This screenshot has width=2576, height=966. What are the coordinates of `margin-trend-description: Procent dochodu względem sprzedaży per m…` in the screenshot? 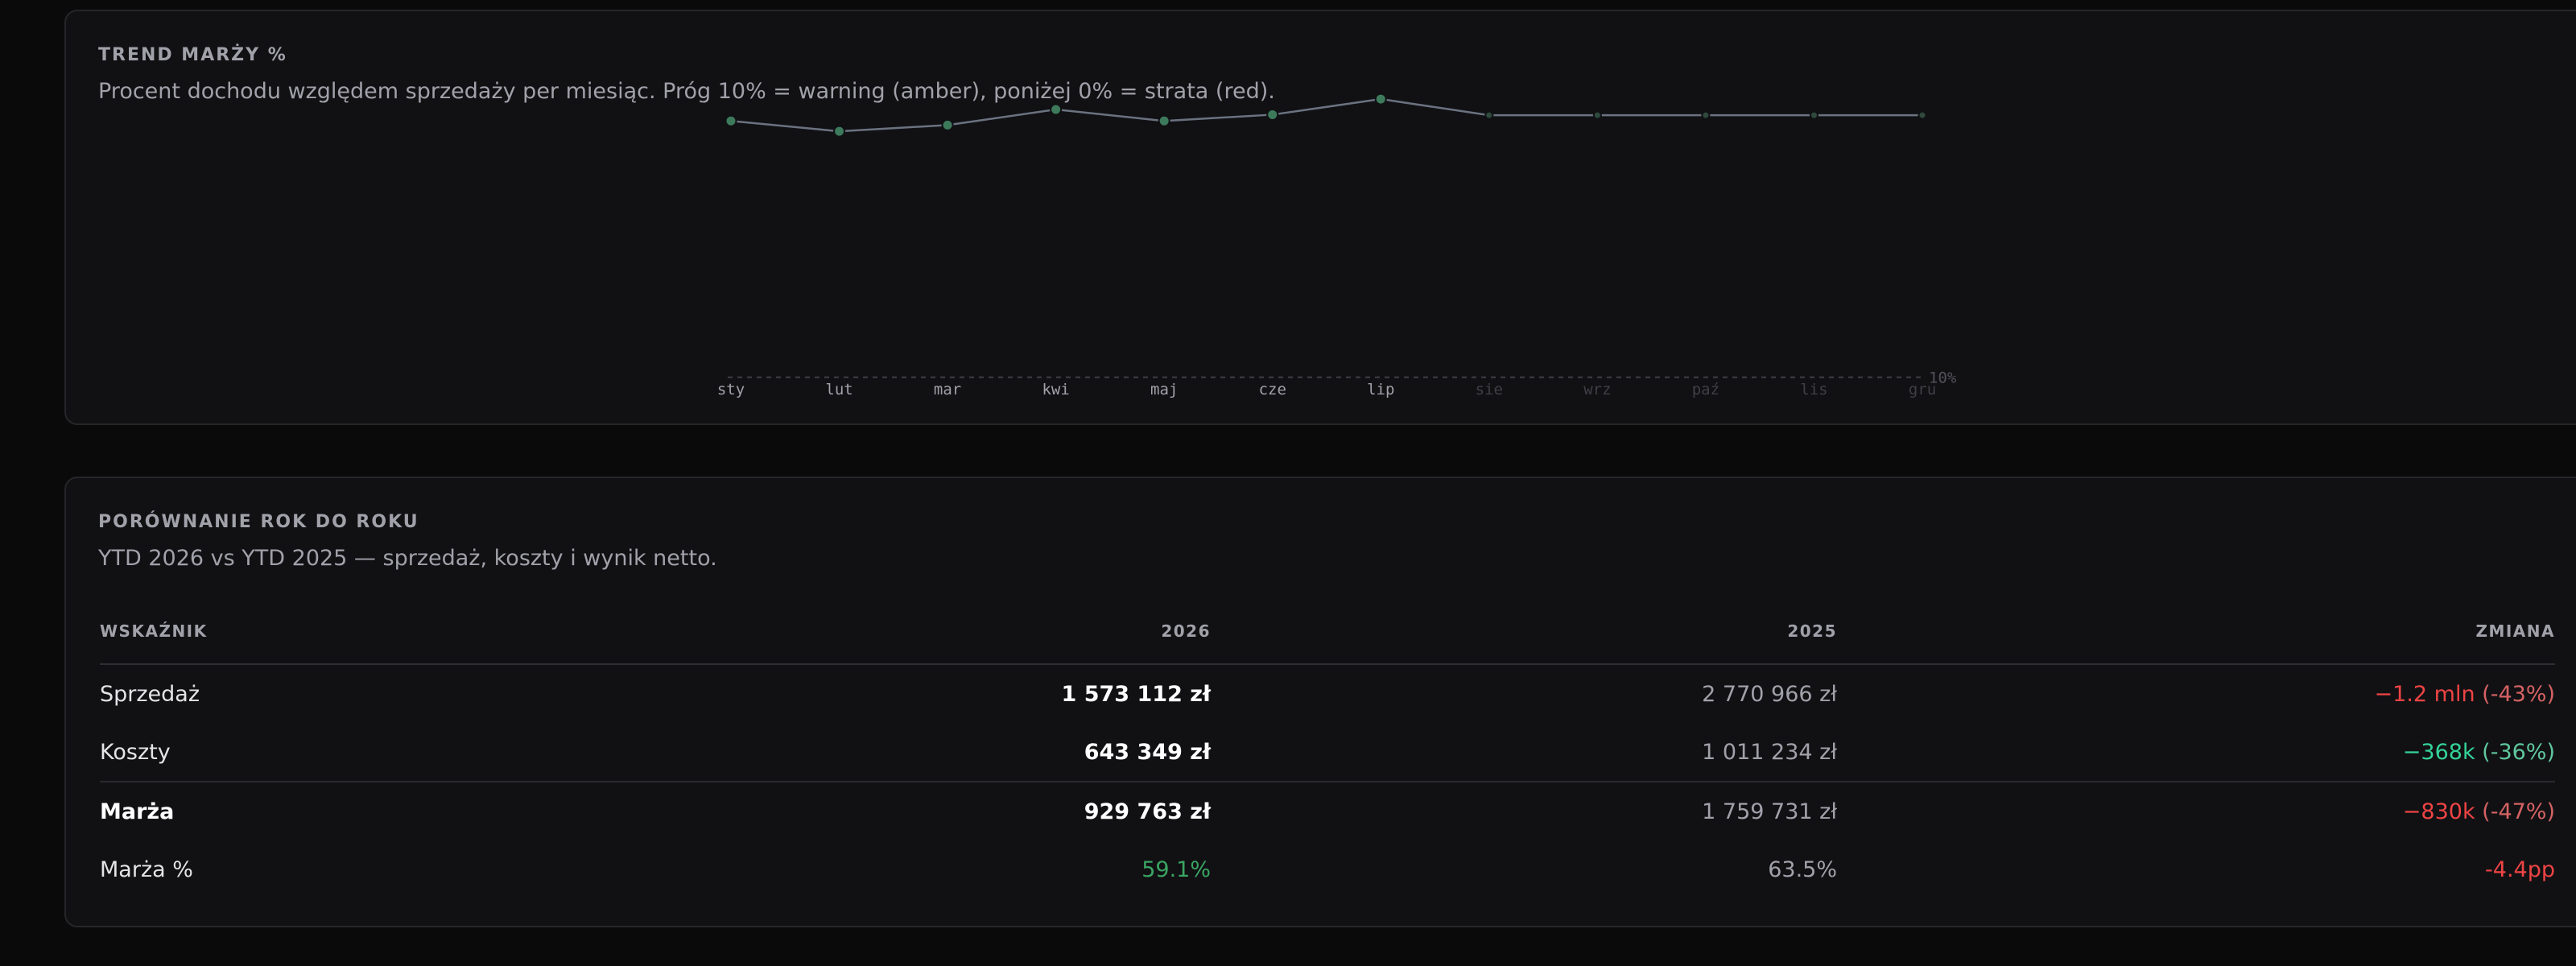 It's located at (686, 91).